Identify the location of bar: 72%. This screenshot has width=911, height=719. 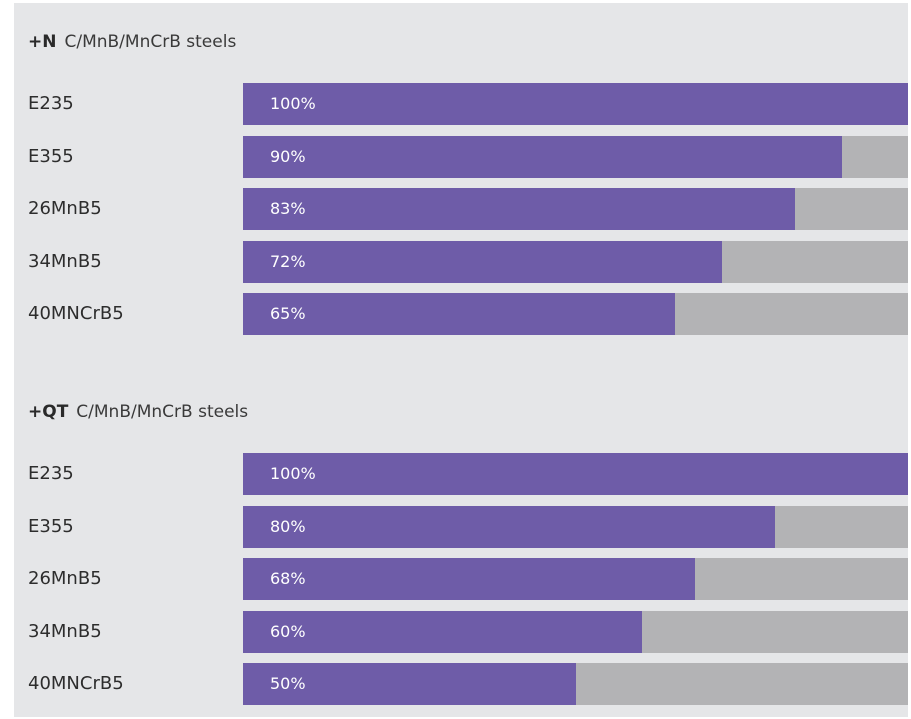
(482, 262).